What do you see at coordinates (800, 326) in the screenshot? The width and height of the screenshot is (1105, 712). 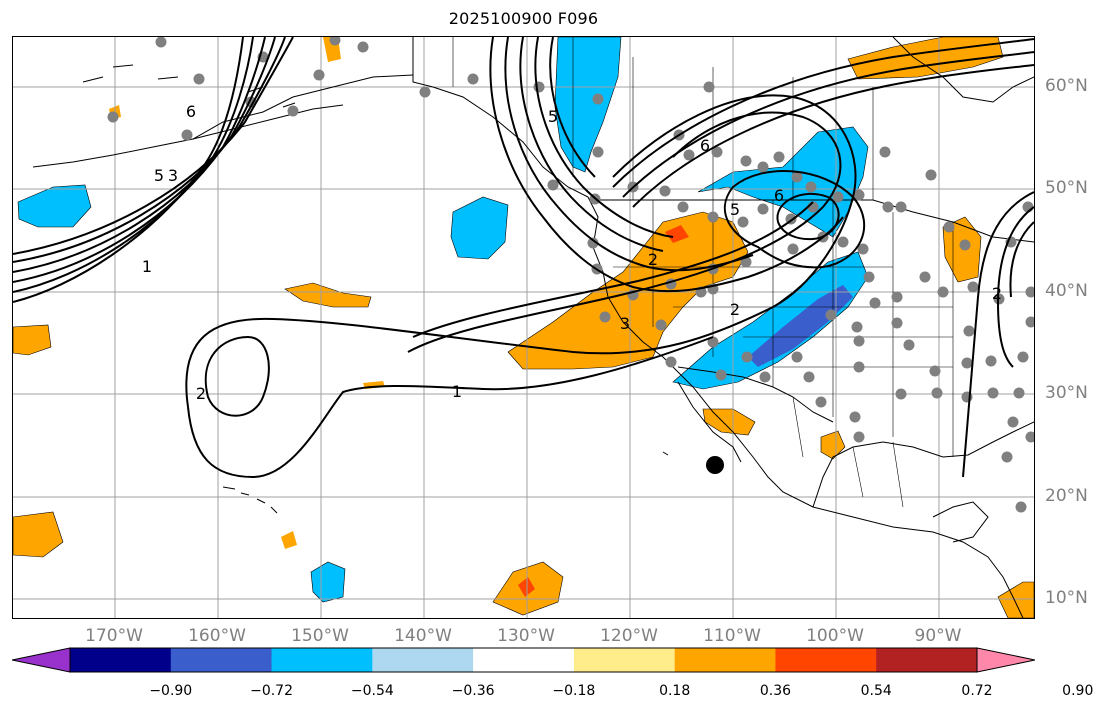 I see `shade-darkblue-southwest` at bounding box center [800, 326].